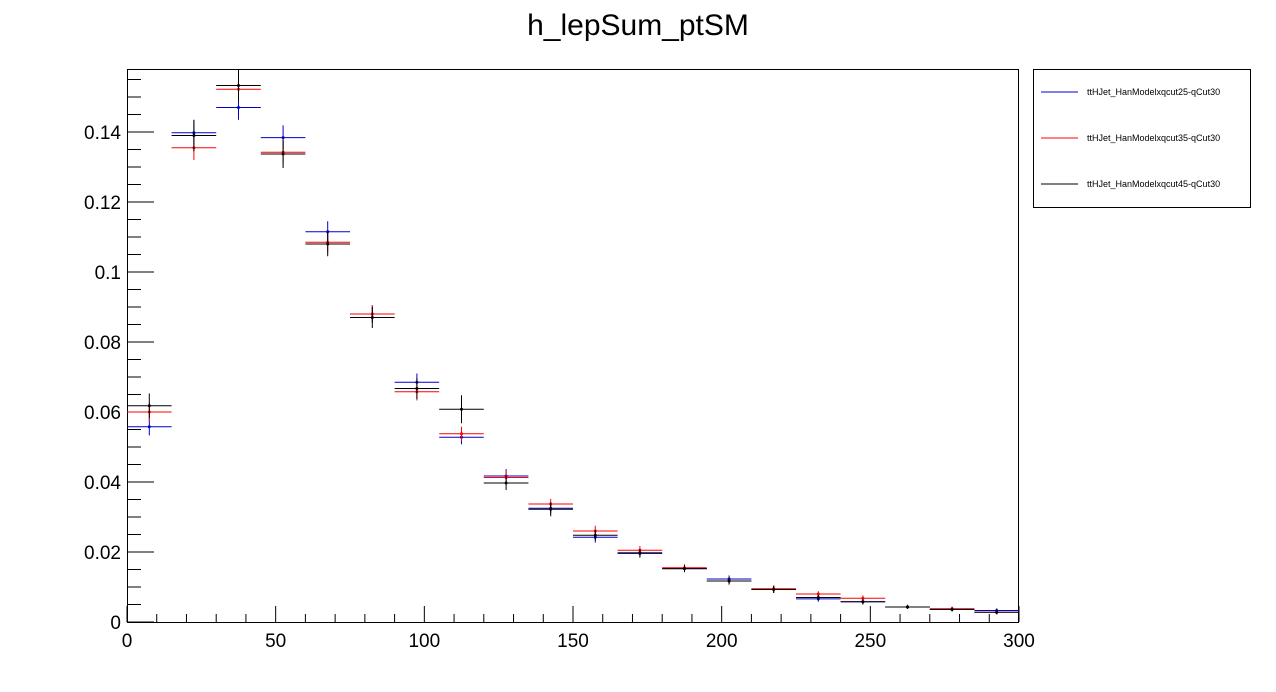 Image resolution: width=1276 pixels, height=692 pixels. Describe the element at coordinates (108, 273) in the screenshot. I see `y-tick-label: 0.1` at that location.